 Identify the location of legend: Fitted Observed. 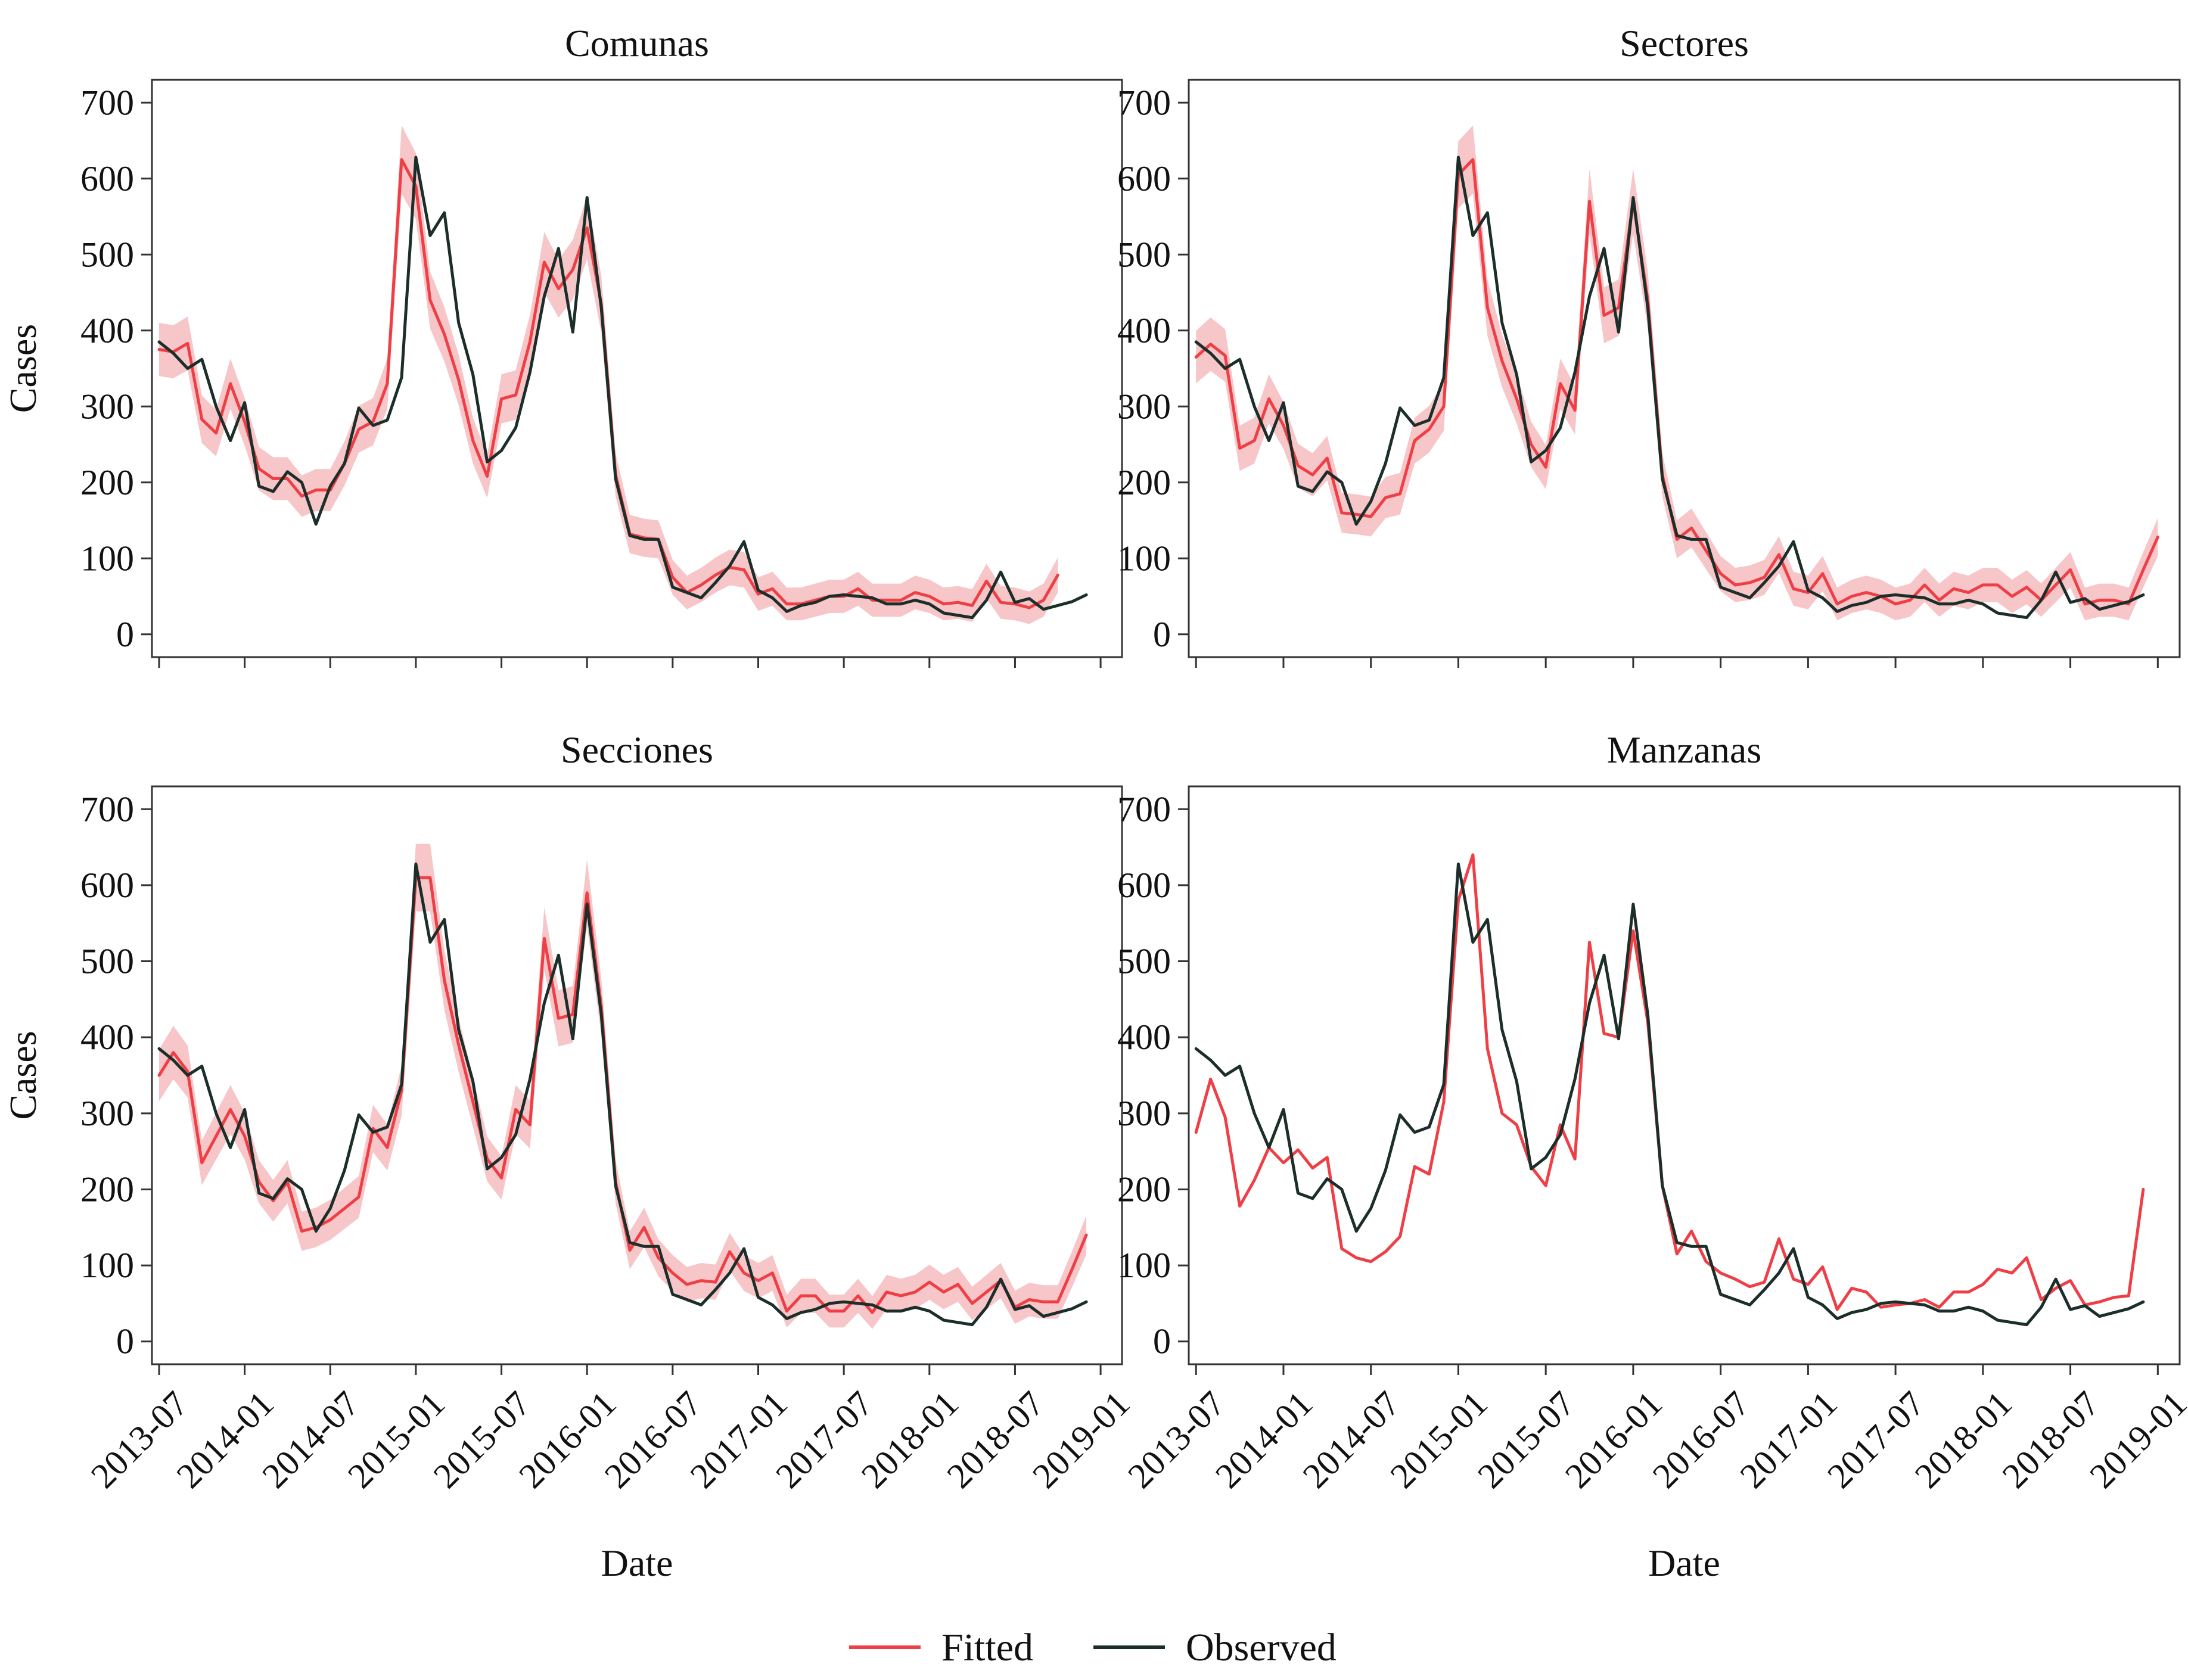
(1093, 1647).